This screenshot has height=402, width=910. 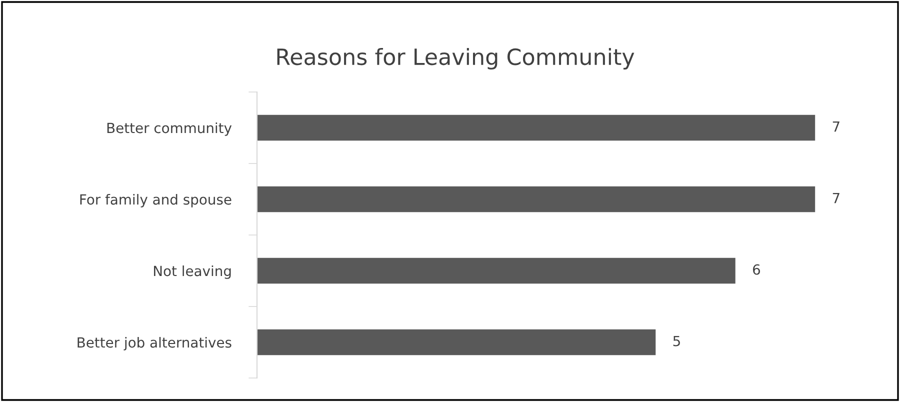 What do you see at coordinates (756, 269) in the screenshot?
I see `data-label: 6` at bounding box center [756, 269].